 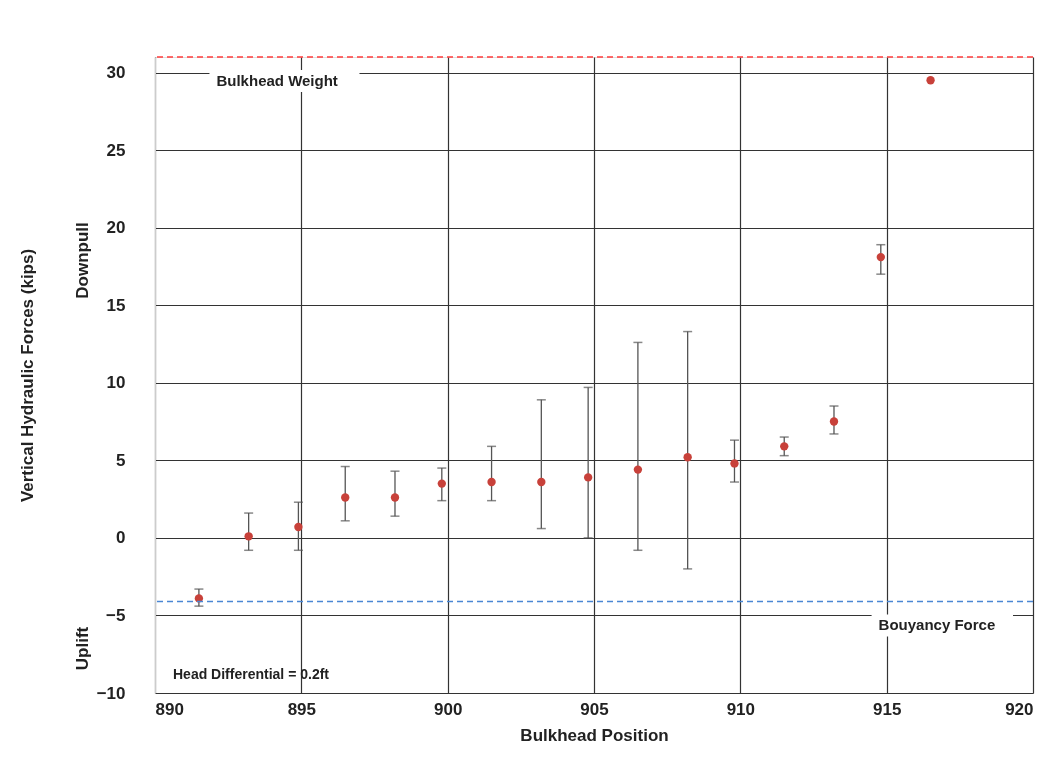 I want to click on y-tick-label: 30, so click(x=116, y=73).